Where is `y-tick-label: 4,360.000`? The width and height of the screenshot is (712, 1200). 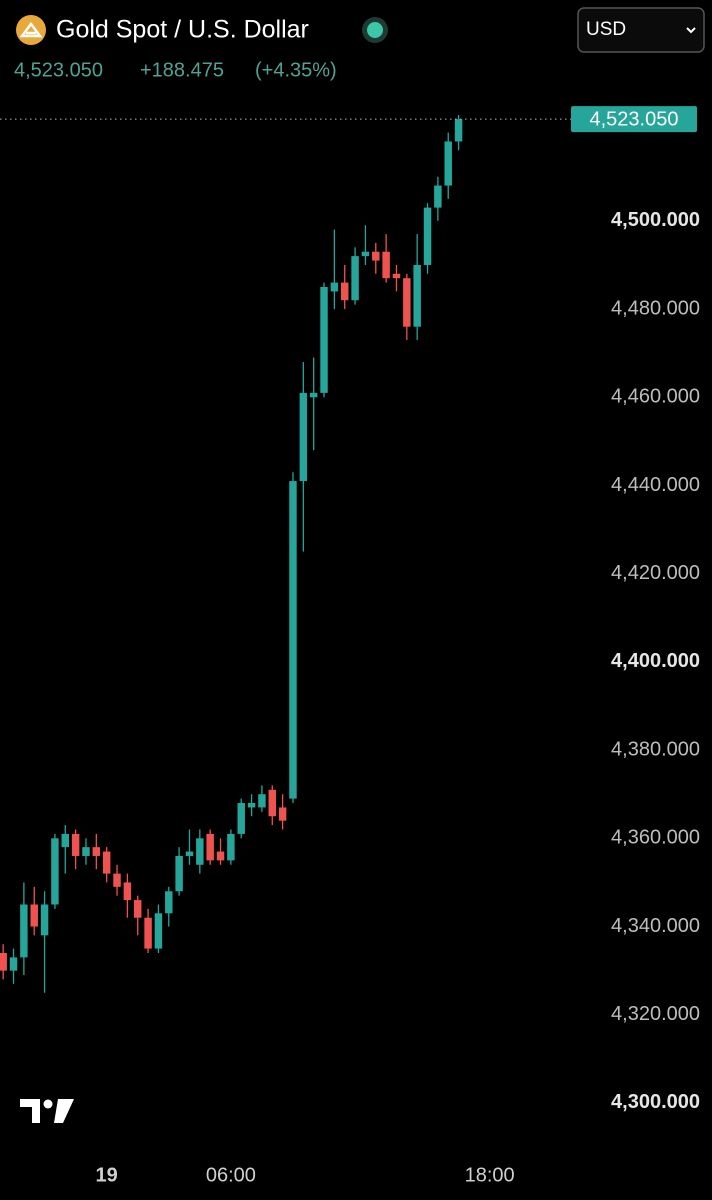
y-tick-label: 4,360.000 is located at coordinates (655, 838).